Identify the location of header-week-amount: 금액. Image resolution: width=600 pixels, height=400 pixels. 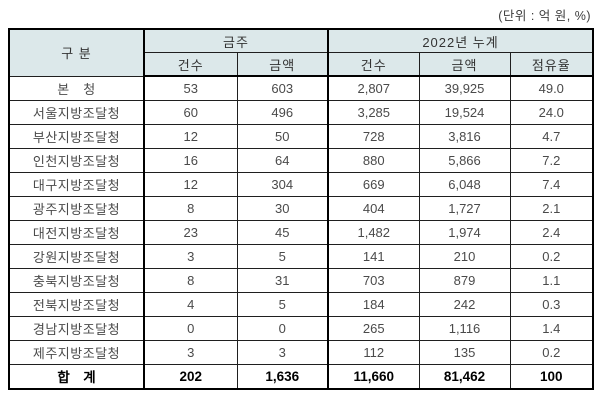
(282, 64).